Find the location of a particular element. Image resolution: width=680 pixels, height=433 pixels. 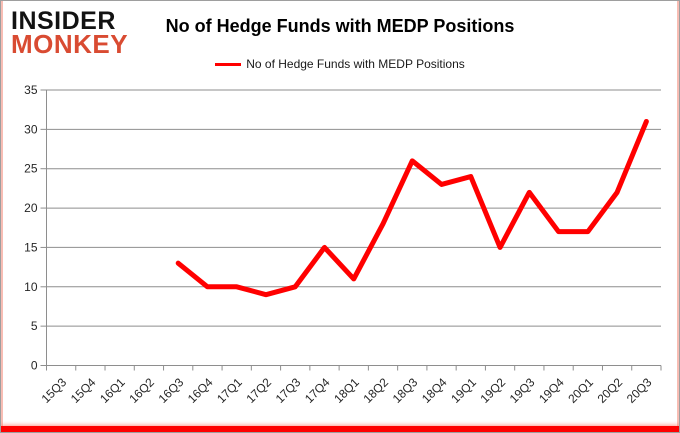

legend: No of Hedge Funds with MEDP Positions is located at coordinates (340, 64).